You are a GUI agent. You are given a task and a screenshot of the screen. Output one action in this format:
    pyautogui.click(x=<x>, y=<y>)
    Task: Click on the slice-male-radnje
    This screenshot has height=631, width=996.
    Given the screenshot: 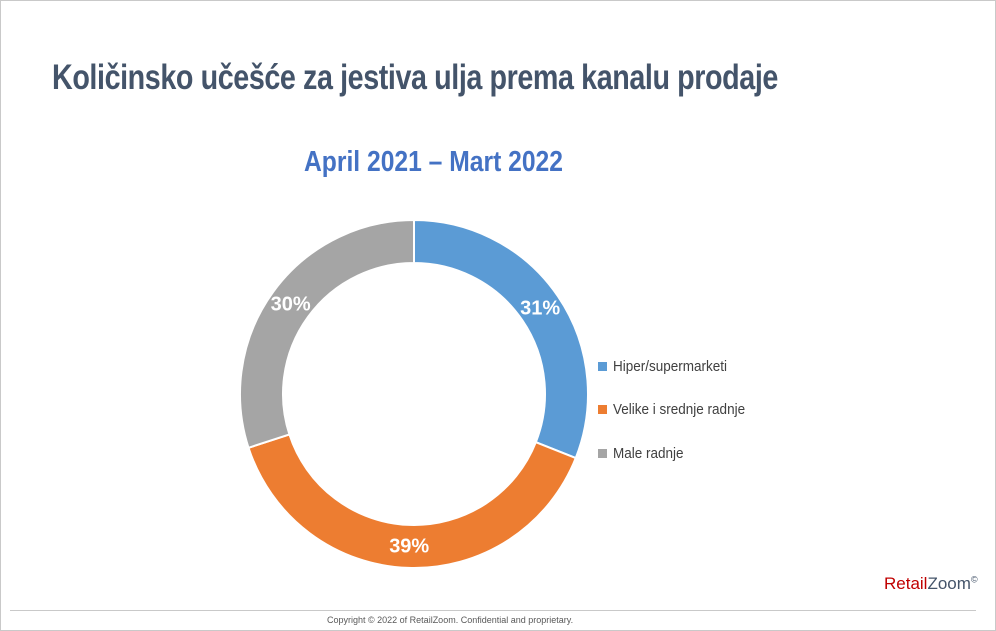 What is the action you would take?
    pyautogui.click(x=327, y=334)
    